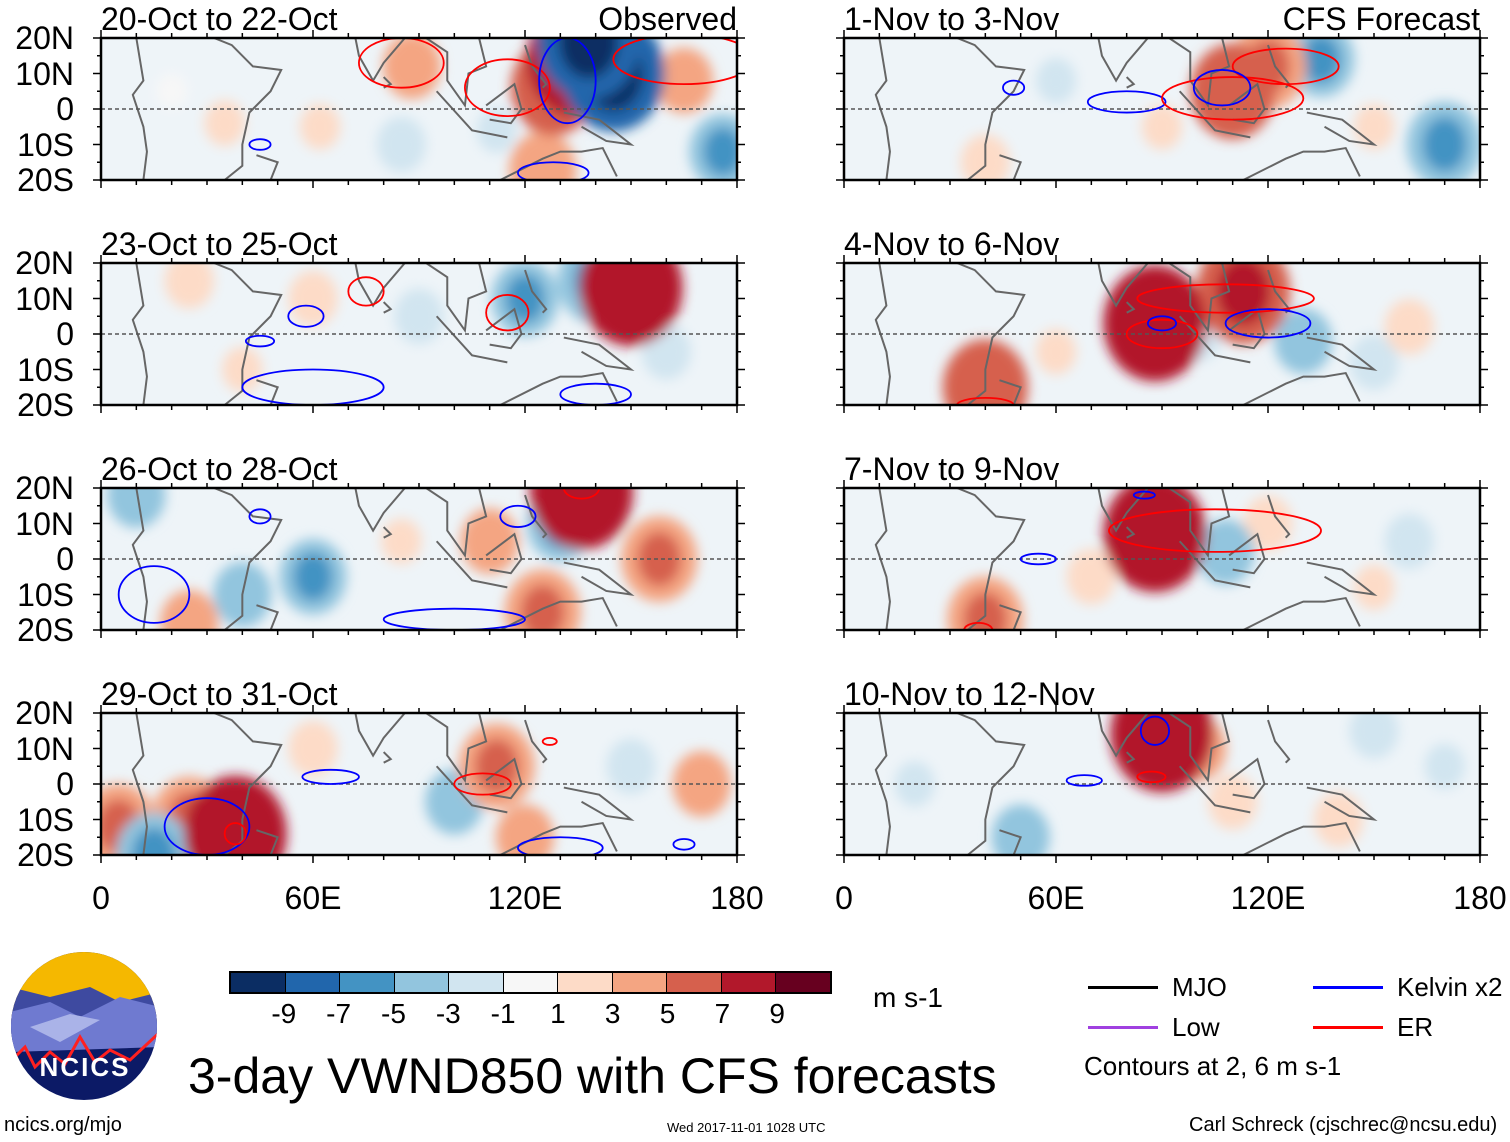 Image resolution: width=1510 pixels, height=1142 pixels. What do you see at coordinates (219, 694) in the screenshot?
I see `panel-title: 29-Oct to 31-Oct` at bounding box center [219, 694].